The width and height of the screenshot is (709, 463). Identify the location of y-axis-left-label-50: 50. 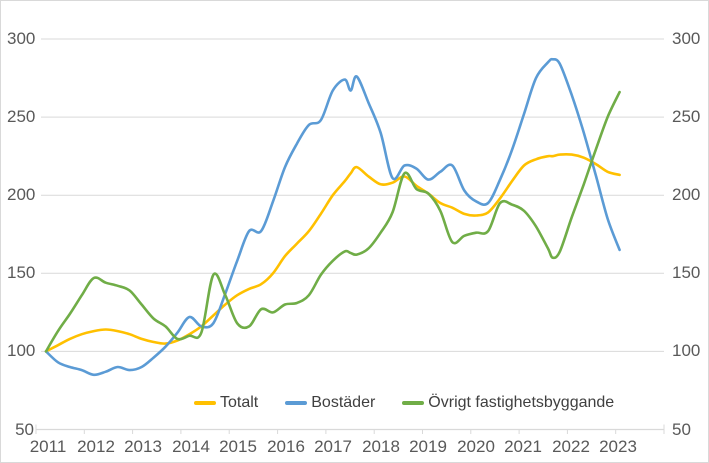
(24, 429).